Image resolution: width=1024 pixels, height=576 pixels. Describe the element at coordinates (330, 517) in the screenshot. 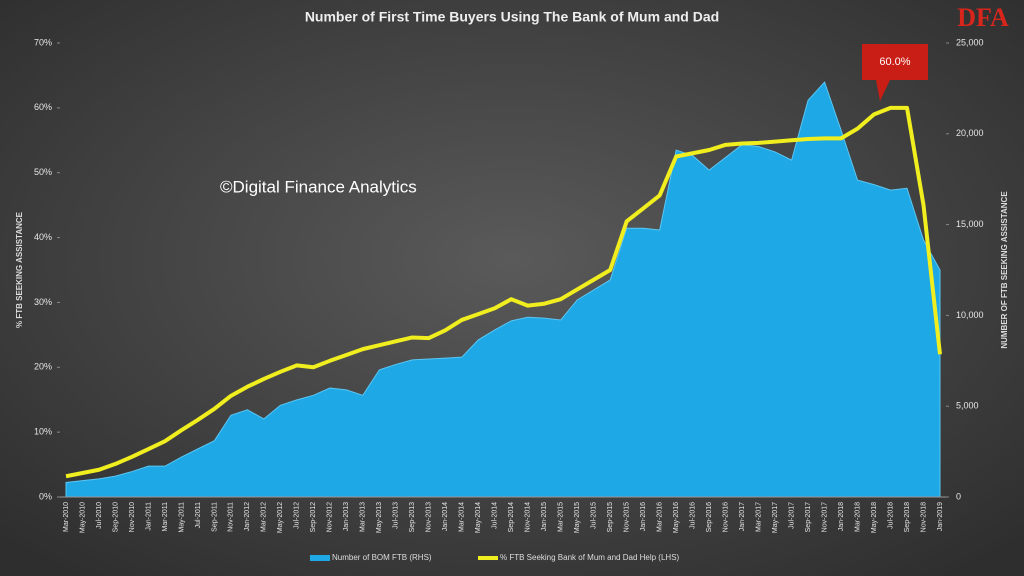

I see `x-tick-label: Nov-2012` at that location.